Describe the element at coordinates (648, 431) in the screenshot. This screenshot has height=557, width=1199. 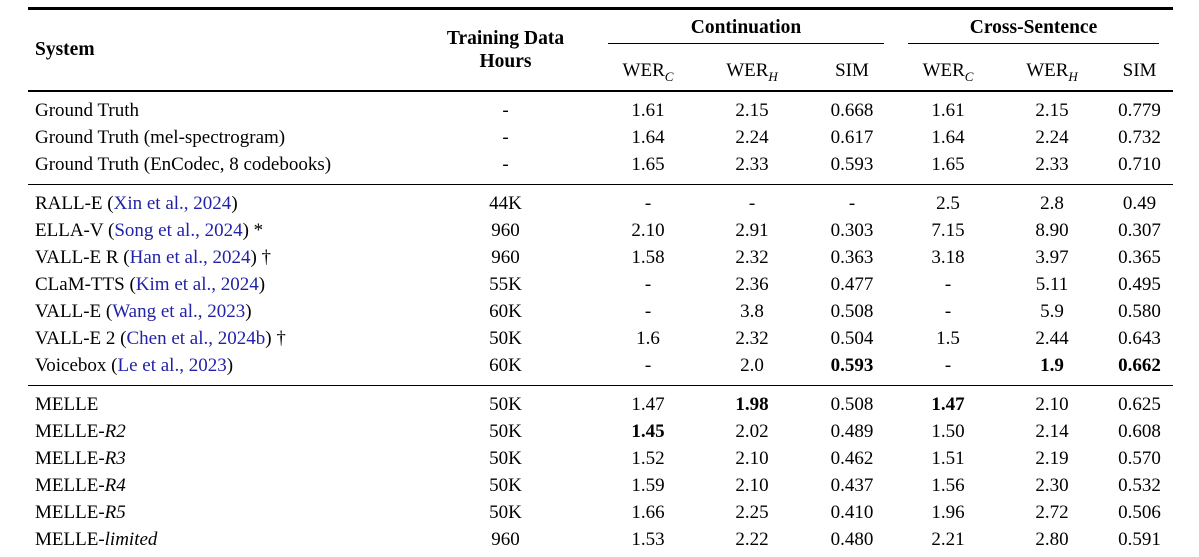
I see `metric-value-cell: 1.45` at that location.